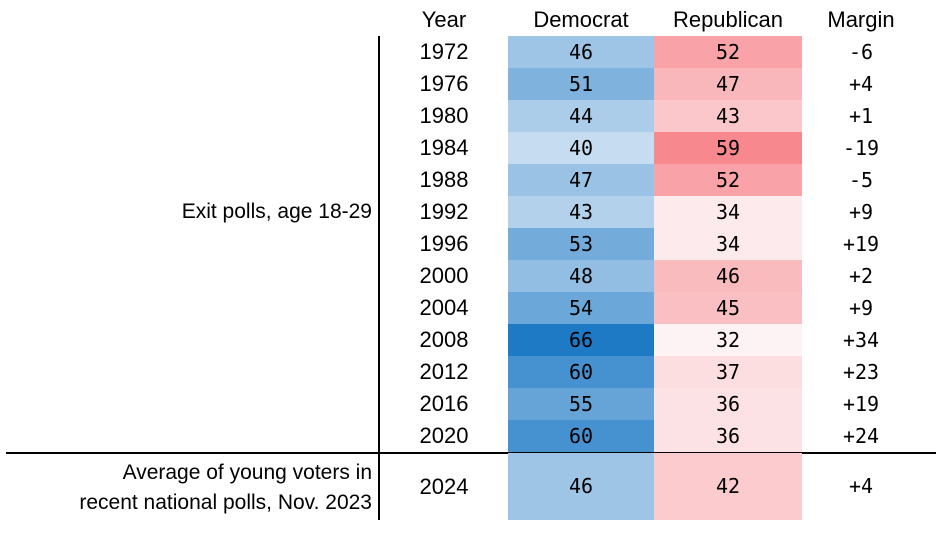 The height and width of the screenshot is (534, 942). I want to click on recent-polls-label-line2: recent national polls, Nov. 2023, so click(225, 502).